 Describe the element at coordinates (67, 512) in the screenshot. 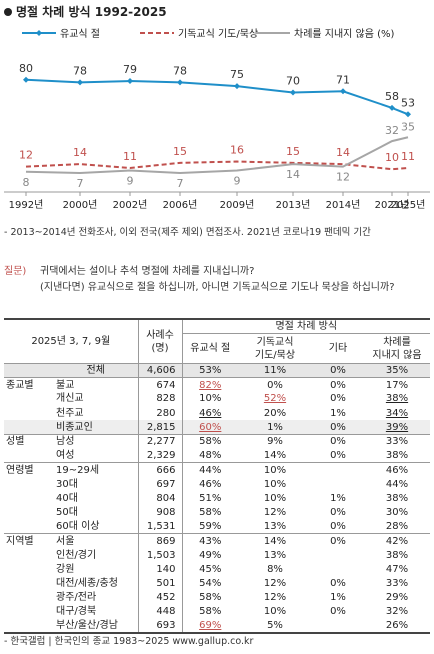

I see `row-label: 50대` at that location.